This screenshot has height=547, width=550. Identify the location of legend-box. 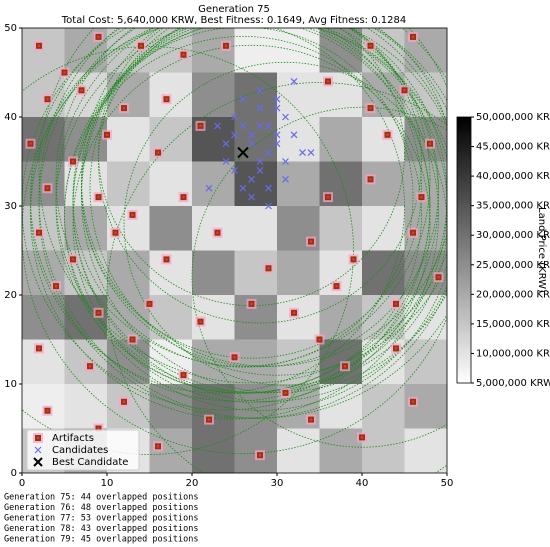
(83, 450).